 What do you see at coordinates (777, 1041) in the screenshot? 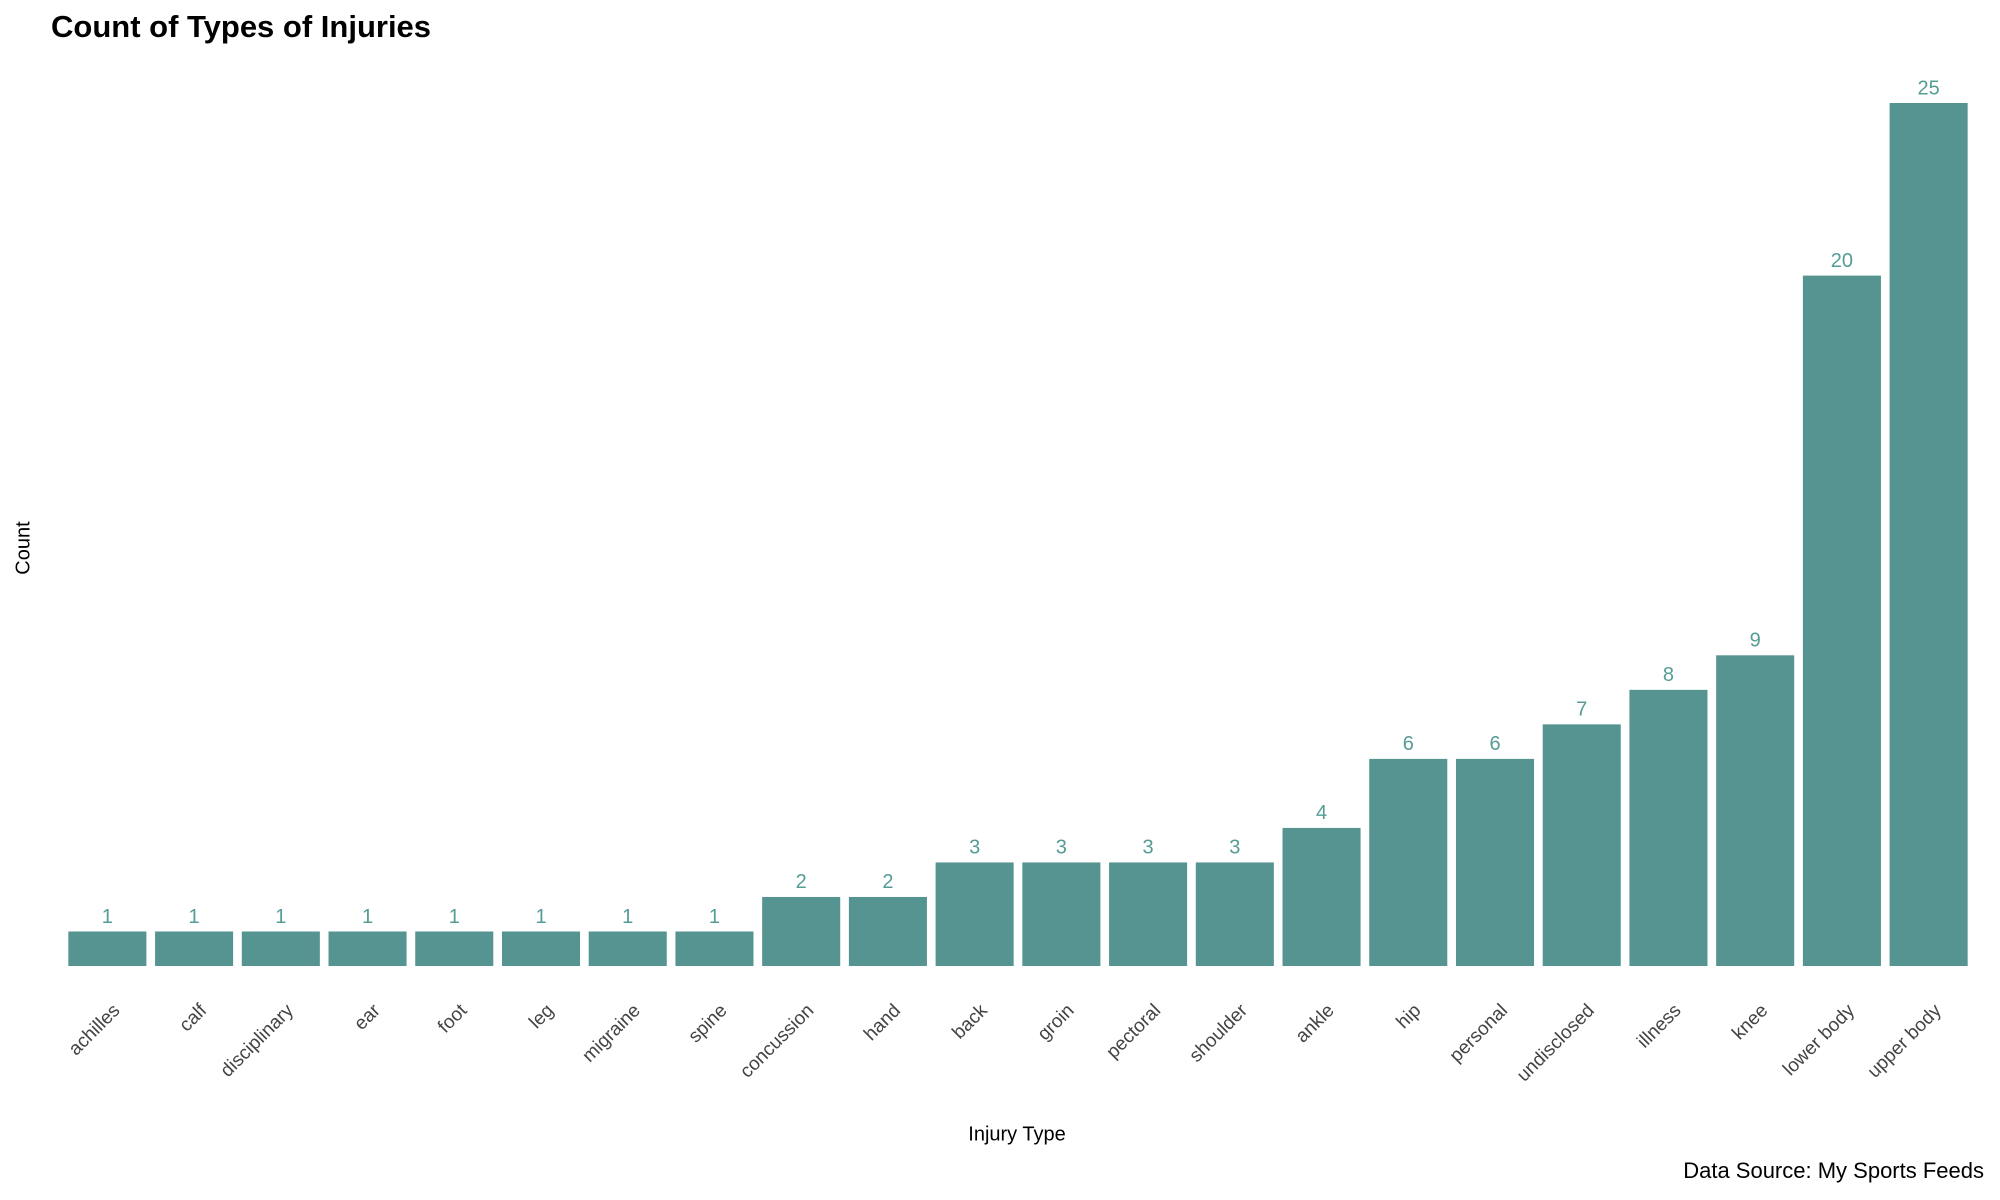
I see `x-tick-label: concussion` at bounding box center [777, 1041].